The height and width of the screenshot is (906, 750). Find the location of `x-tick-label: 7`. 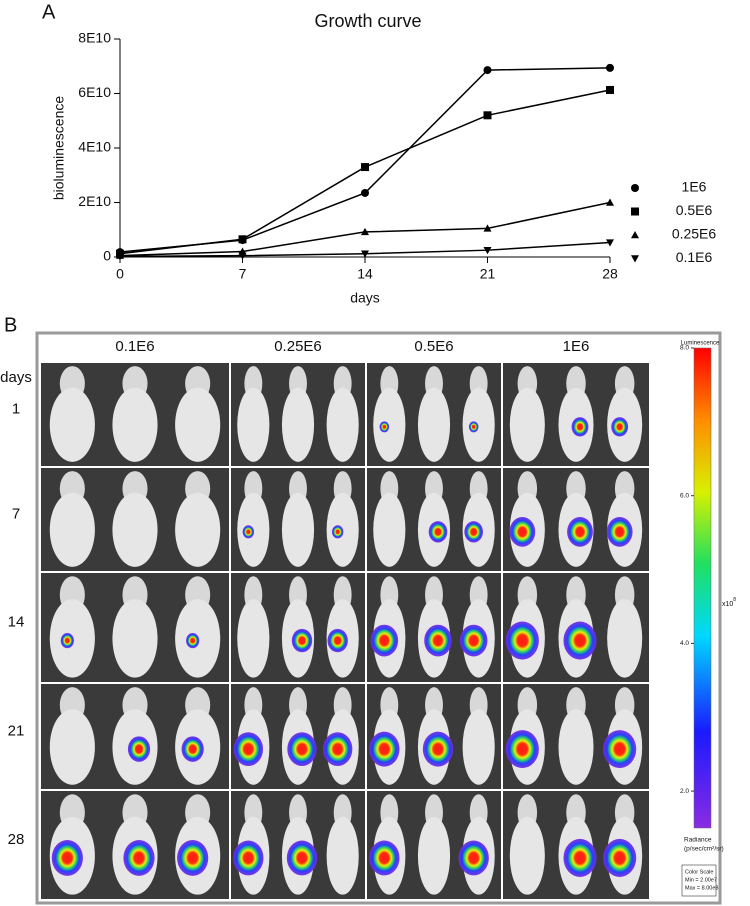

x-tick-label: 7 is located at coordinates (243, 274).